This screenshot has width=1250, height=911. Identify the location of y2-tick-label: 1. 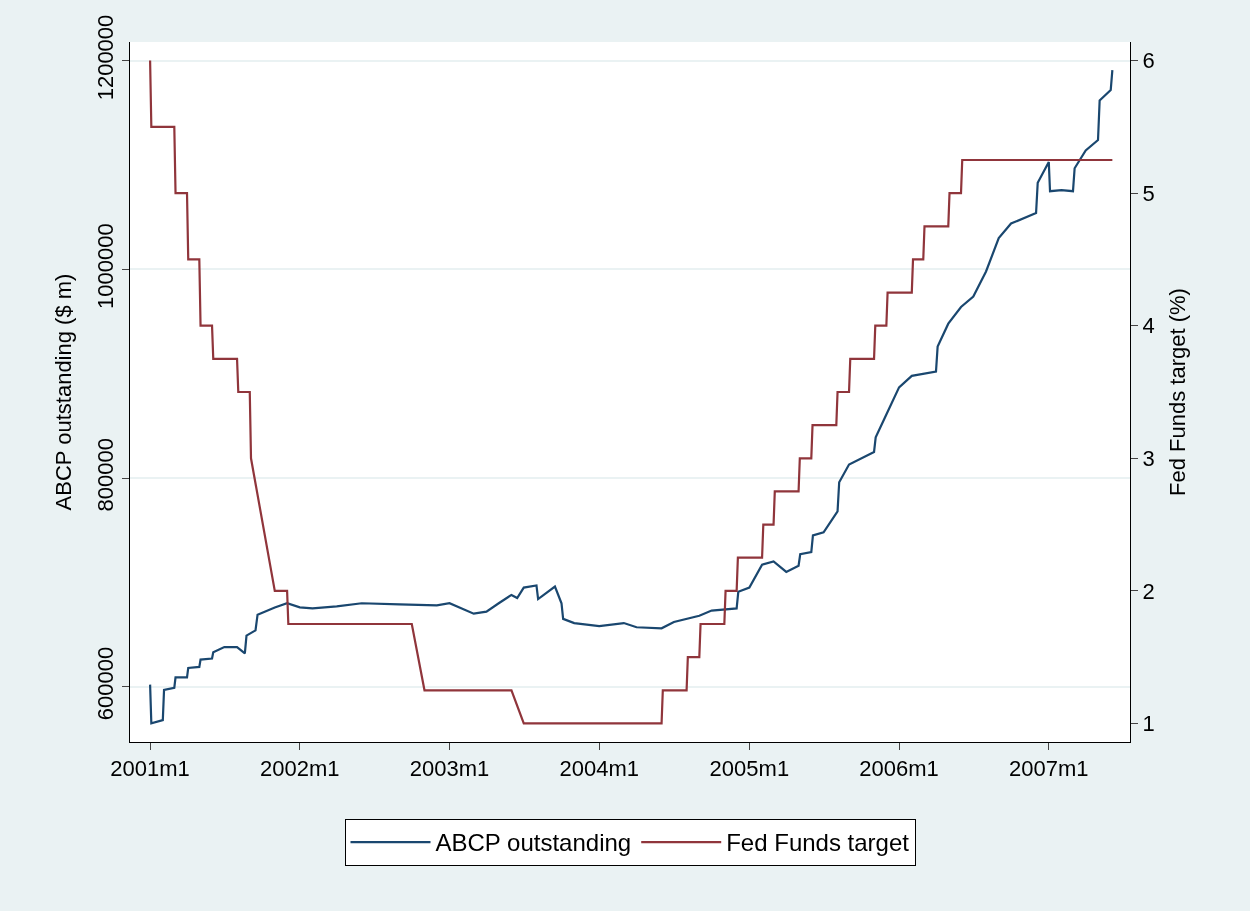
(1148, 724).